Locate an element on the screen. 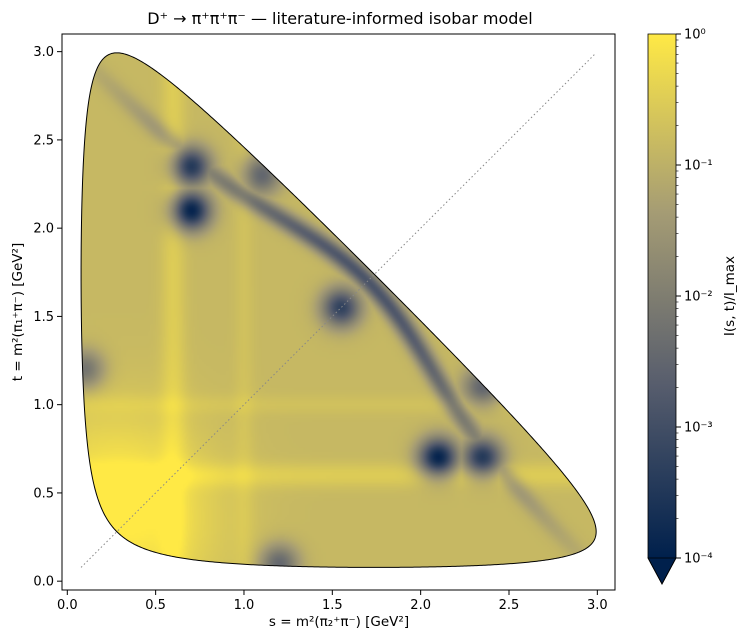 The height and width of the screenshot is (641, 747). y-tick-label: 1.0 is located at coordinates (43, 405).